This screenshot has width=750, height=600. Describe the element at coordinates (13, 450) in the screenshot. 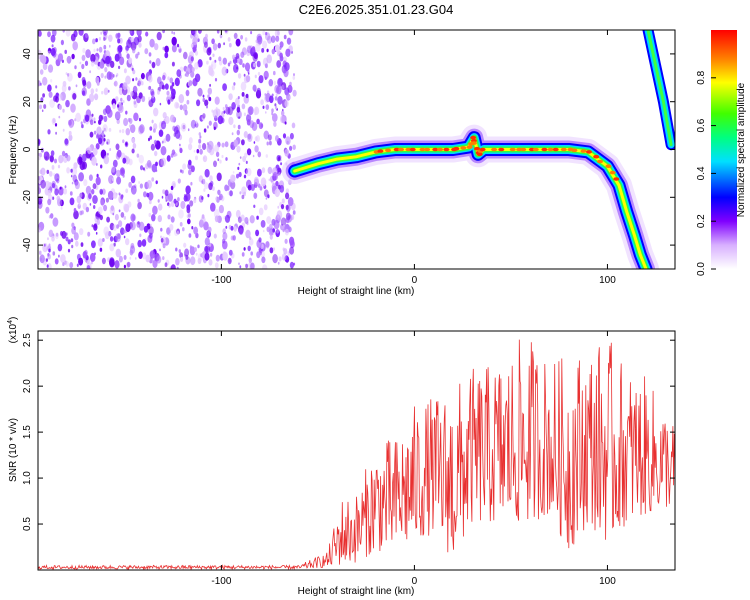

I see `snr-y-label: SNR (10 * v/v)` at that location.